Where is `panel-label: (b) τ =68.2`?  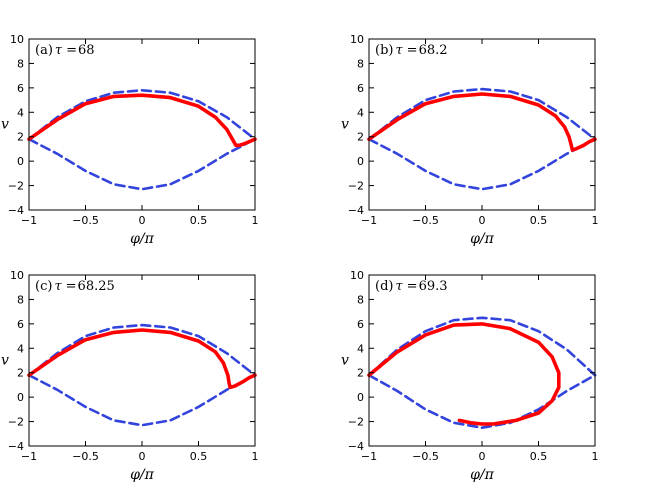
panel-label: (b) τ =68.2 is located at coordinates (411, 50).